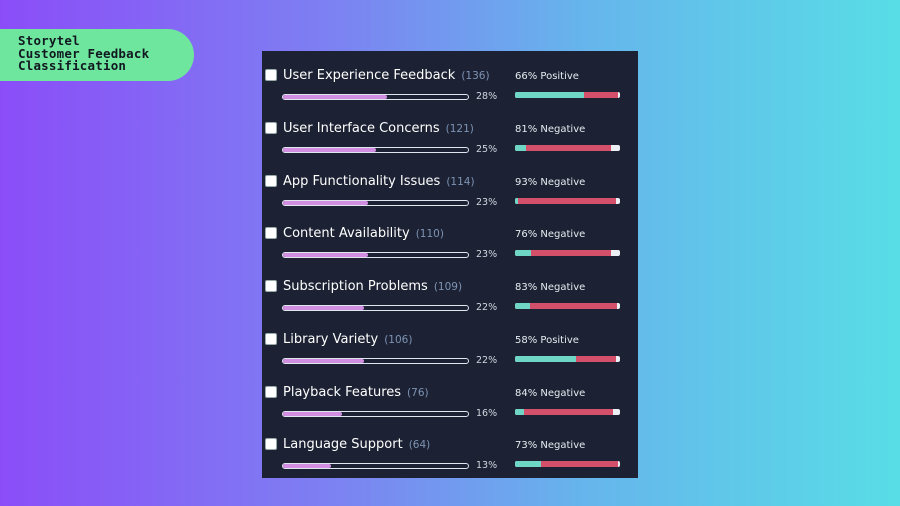 The height and width of the screenshot is (506, 900). I want to click on category-count: (64), so click(419, 445).